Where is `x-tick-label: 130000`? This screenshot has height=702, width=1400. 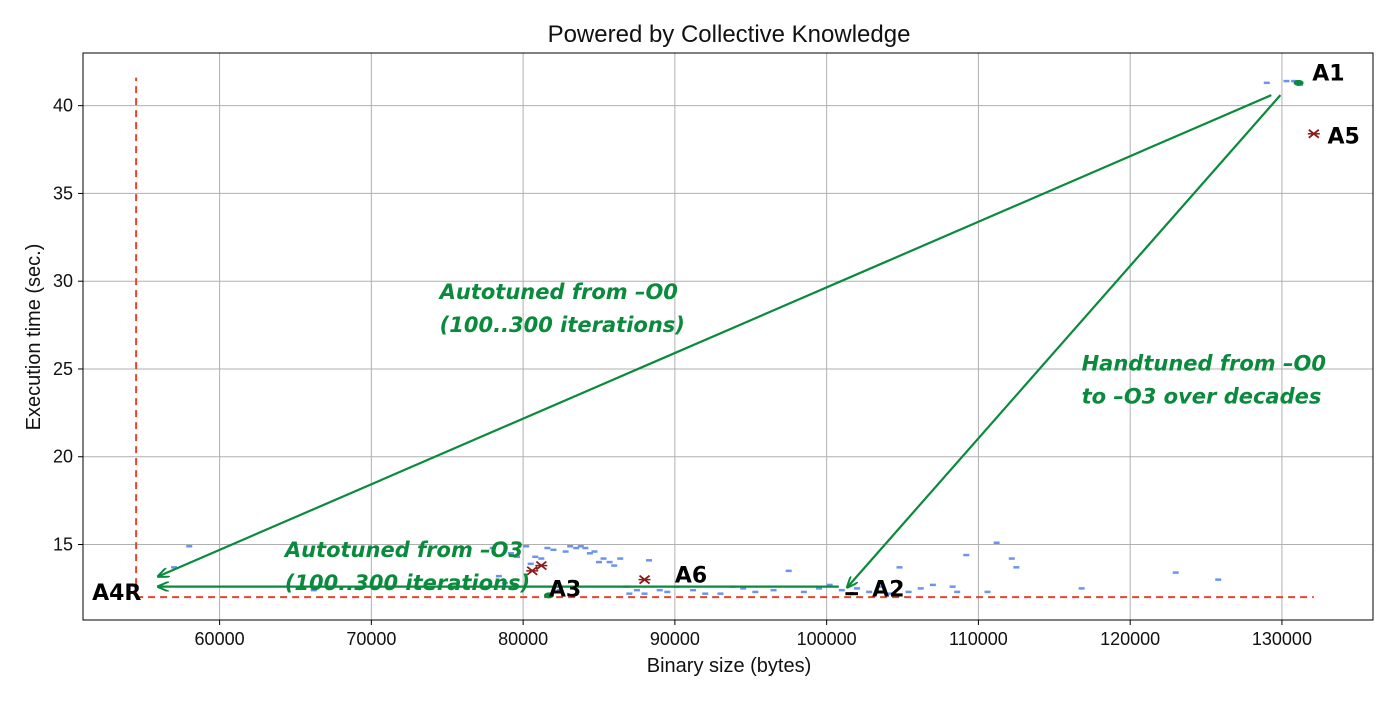 x-tick-label: 130000 is located at coordinates (1282, 639).